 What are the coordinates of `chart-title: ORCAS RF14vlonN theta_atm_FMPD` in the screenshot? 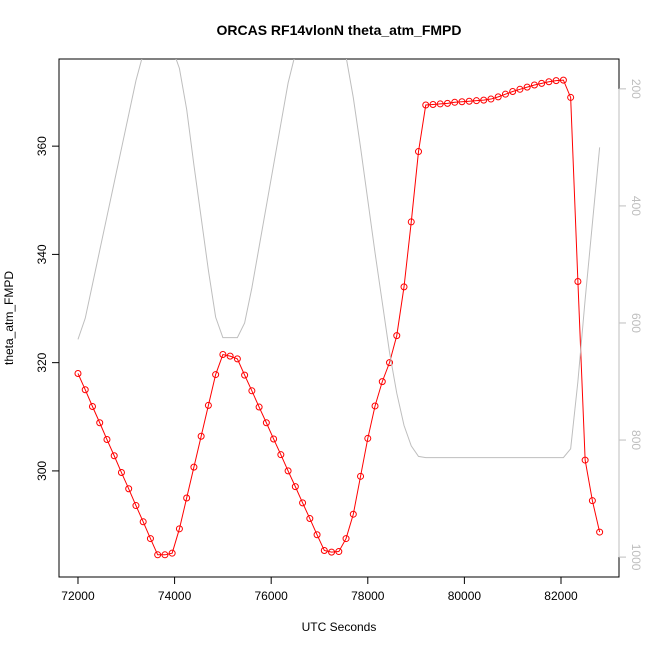 It's located at (338, 30).